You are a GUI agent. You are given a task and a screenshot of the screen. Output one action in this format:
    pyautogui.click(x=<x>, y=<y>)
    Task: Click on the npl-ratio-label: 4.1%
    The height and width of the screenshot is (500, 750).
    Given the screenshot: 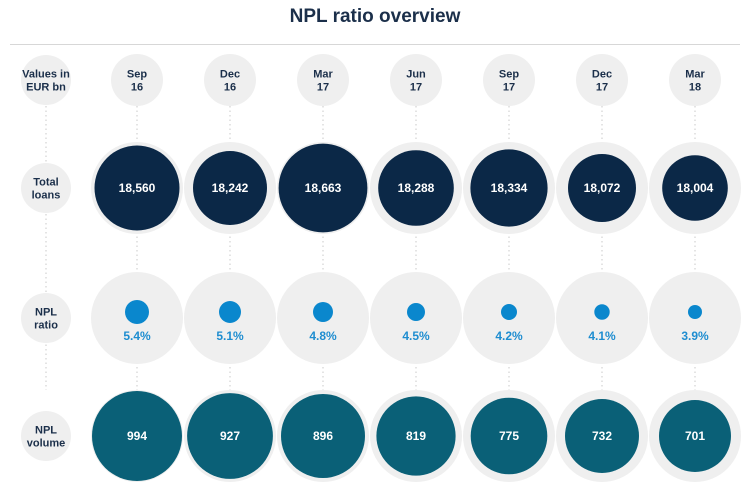 What is the action you would take?
    pyautogui.click(x=602, y=336)
    